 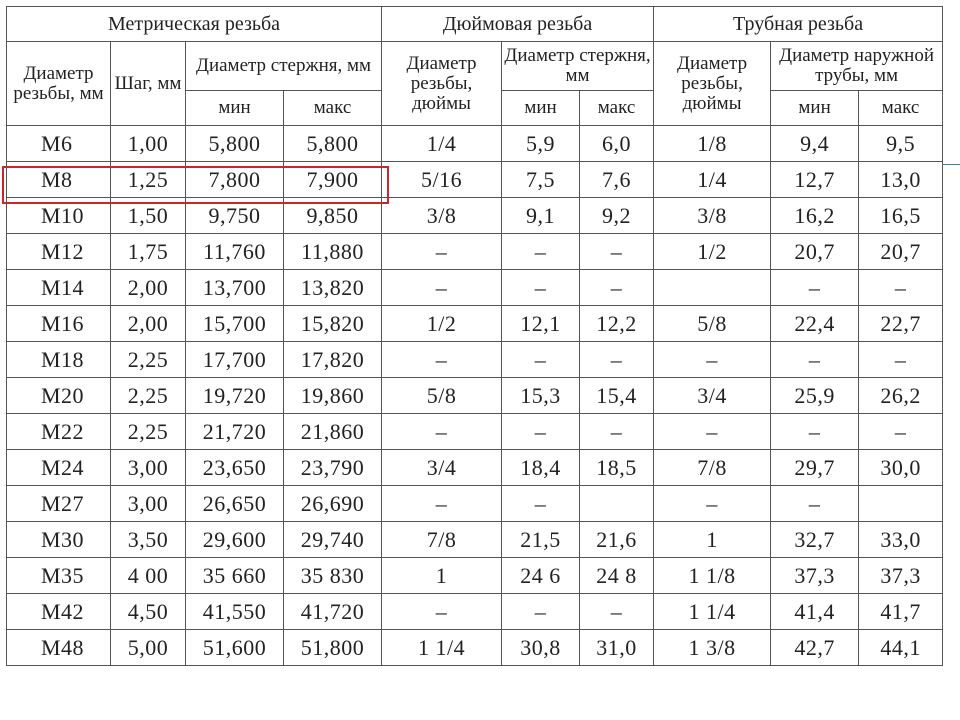 I want to click on table-row: М30 3,50 29,600 29,740 7/8 21,5 21,6 1 32,7 33,0, so click(x=475, y=539).